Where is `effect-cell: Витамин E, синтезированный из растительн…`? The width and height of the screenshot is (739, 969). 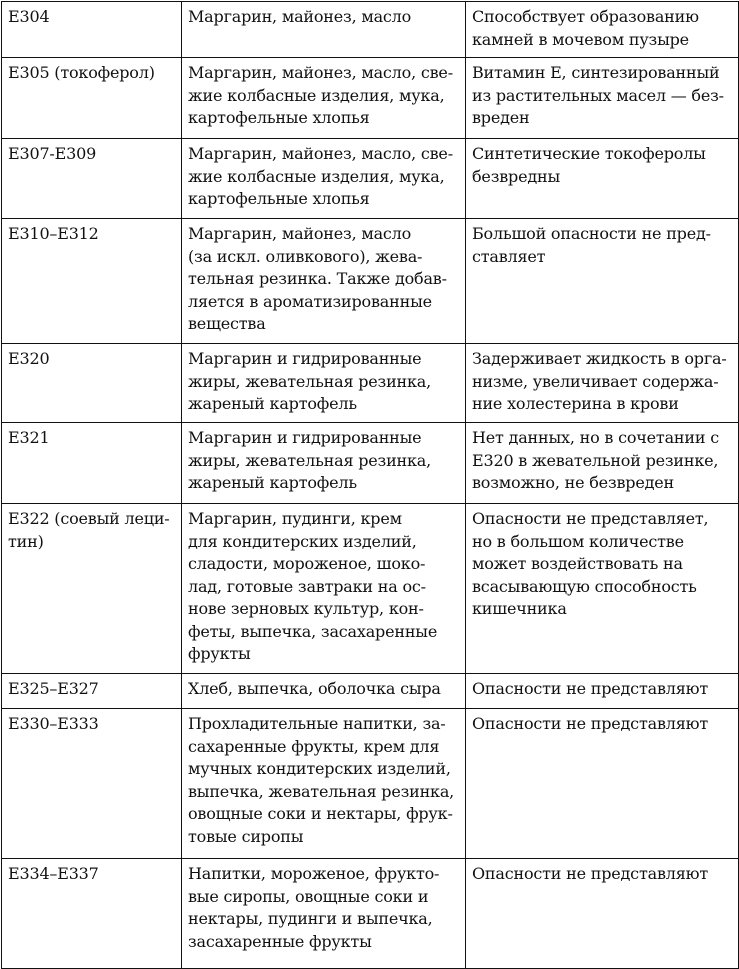
effect-cell: Витамин E, синтезированный из растительн… is located at coordinates (602, 98).